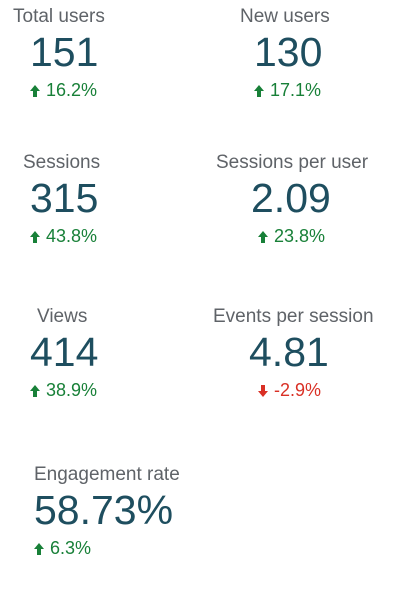  Describe the element at coordinates (288, 52) in the screenshot. I see `metric-value: 130` at that location.